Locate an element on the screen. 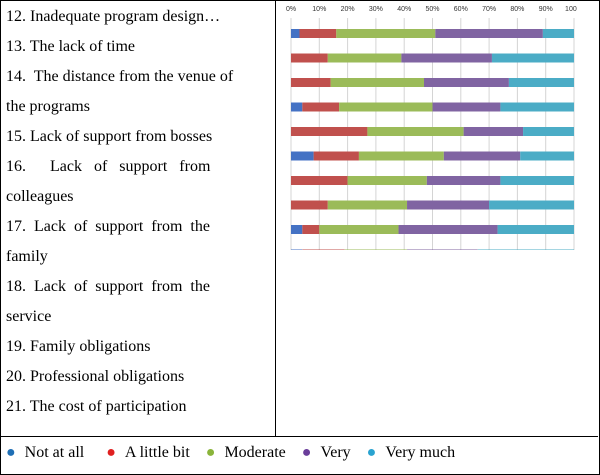 This screenshot has height=475, width=600. factor-item-label-continued: colleagues is located at coordinates (40, 196).